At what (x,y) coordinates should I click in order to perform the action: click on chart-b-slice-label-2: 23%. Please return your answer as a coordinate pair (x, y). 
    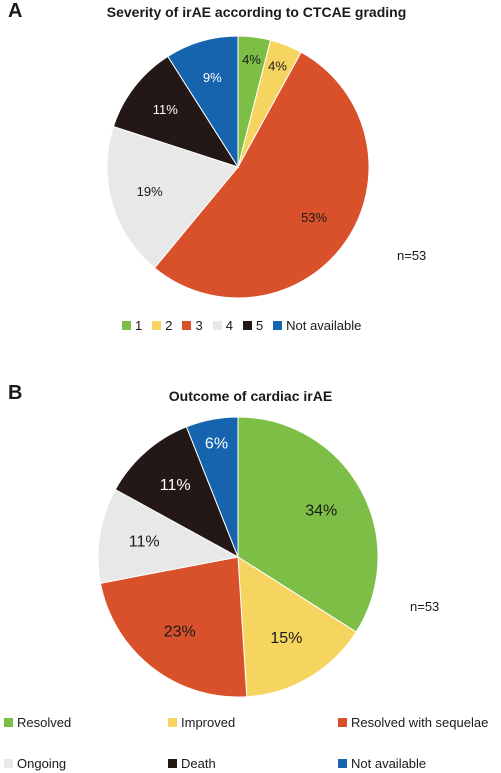
    Looking at the image, I should click on (180, 631).